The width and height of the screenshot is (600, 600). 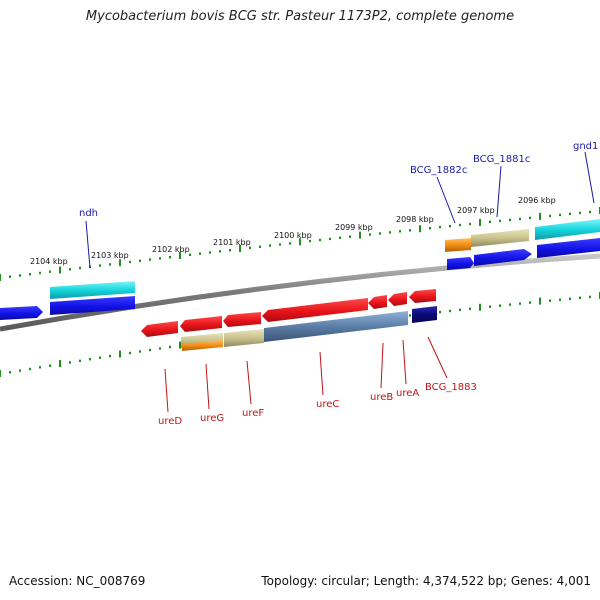 What do you see at coordinates (377, 302) in the screenshot?
I see `cds-arrow-ureb` at bounding box center [377, 302].